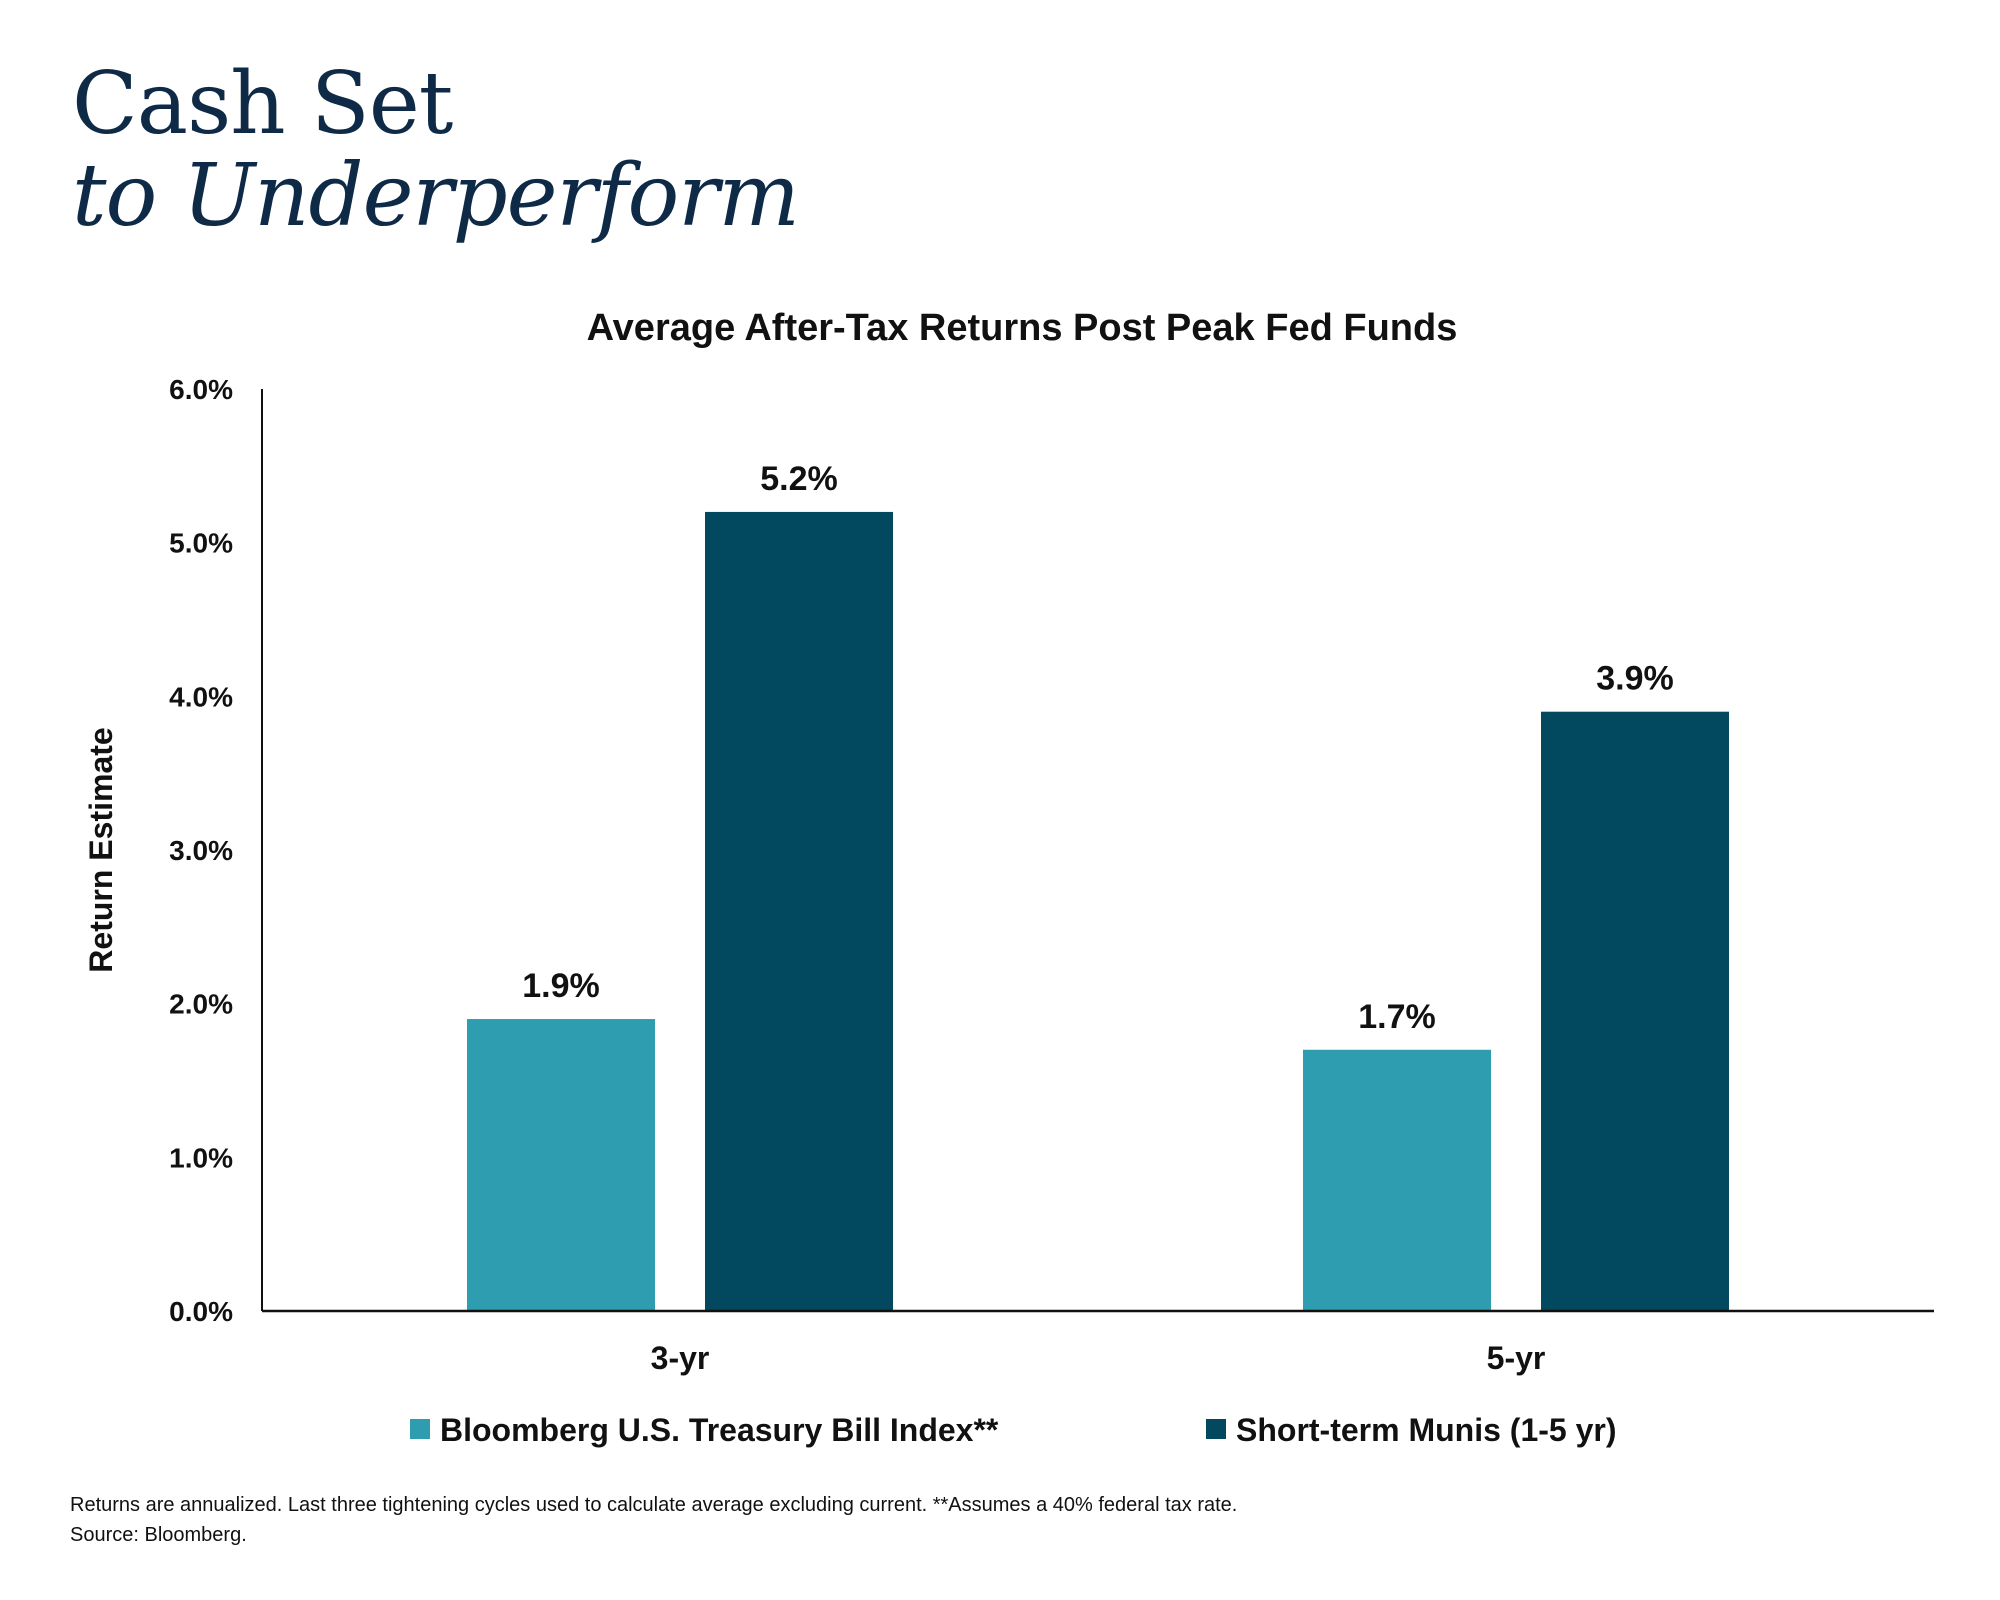  What do you see at coordinates (101, 849) in the screenshot?
I see `y-axis-label: Return Estimate` at bounding box center [101, 849].